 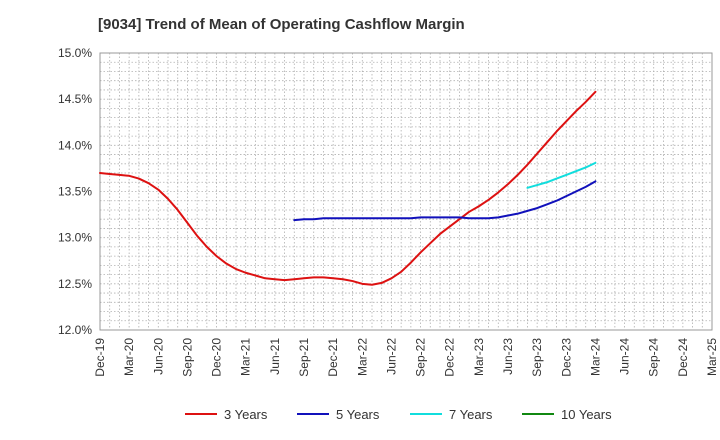 I want to click on series-line-5-years, so click(x=445, y=201).